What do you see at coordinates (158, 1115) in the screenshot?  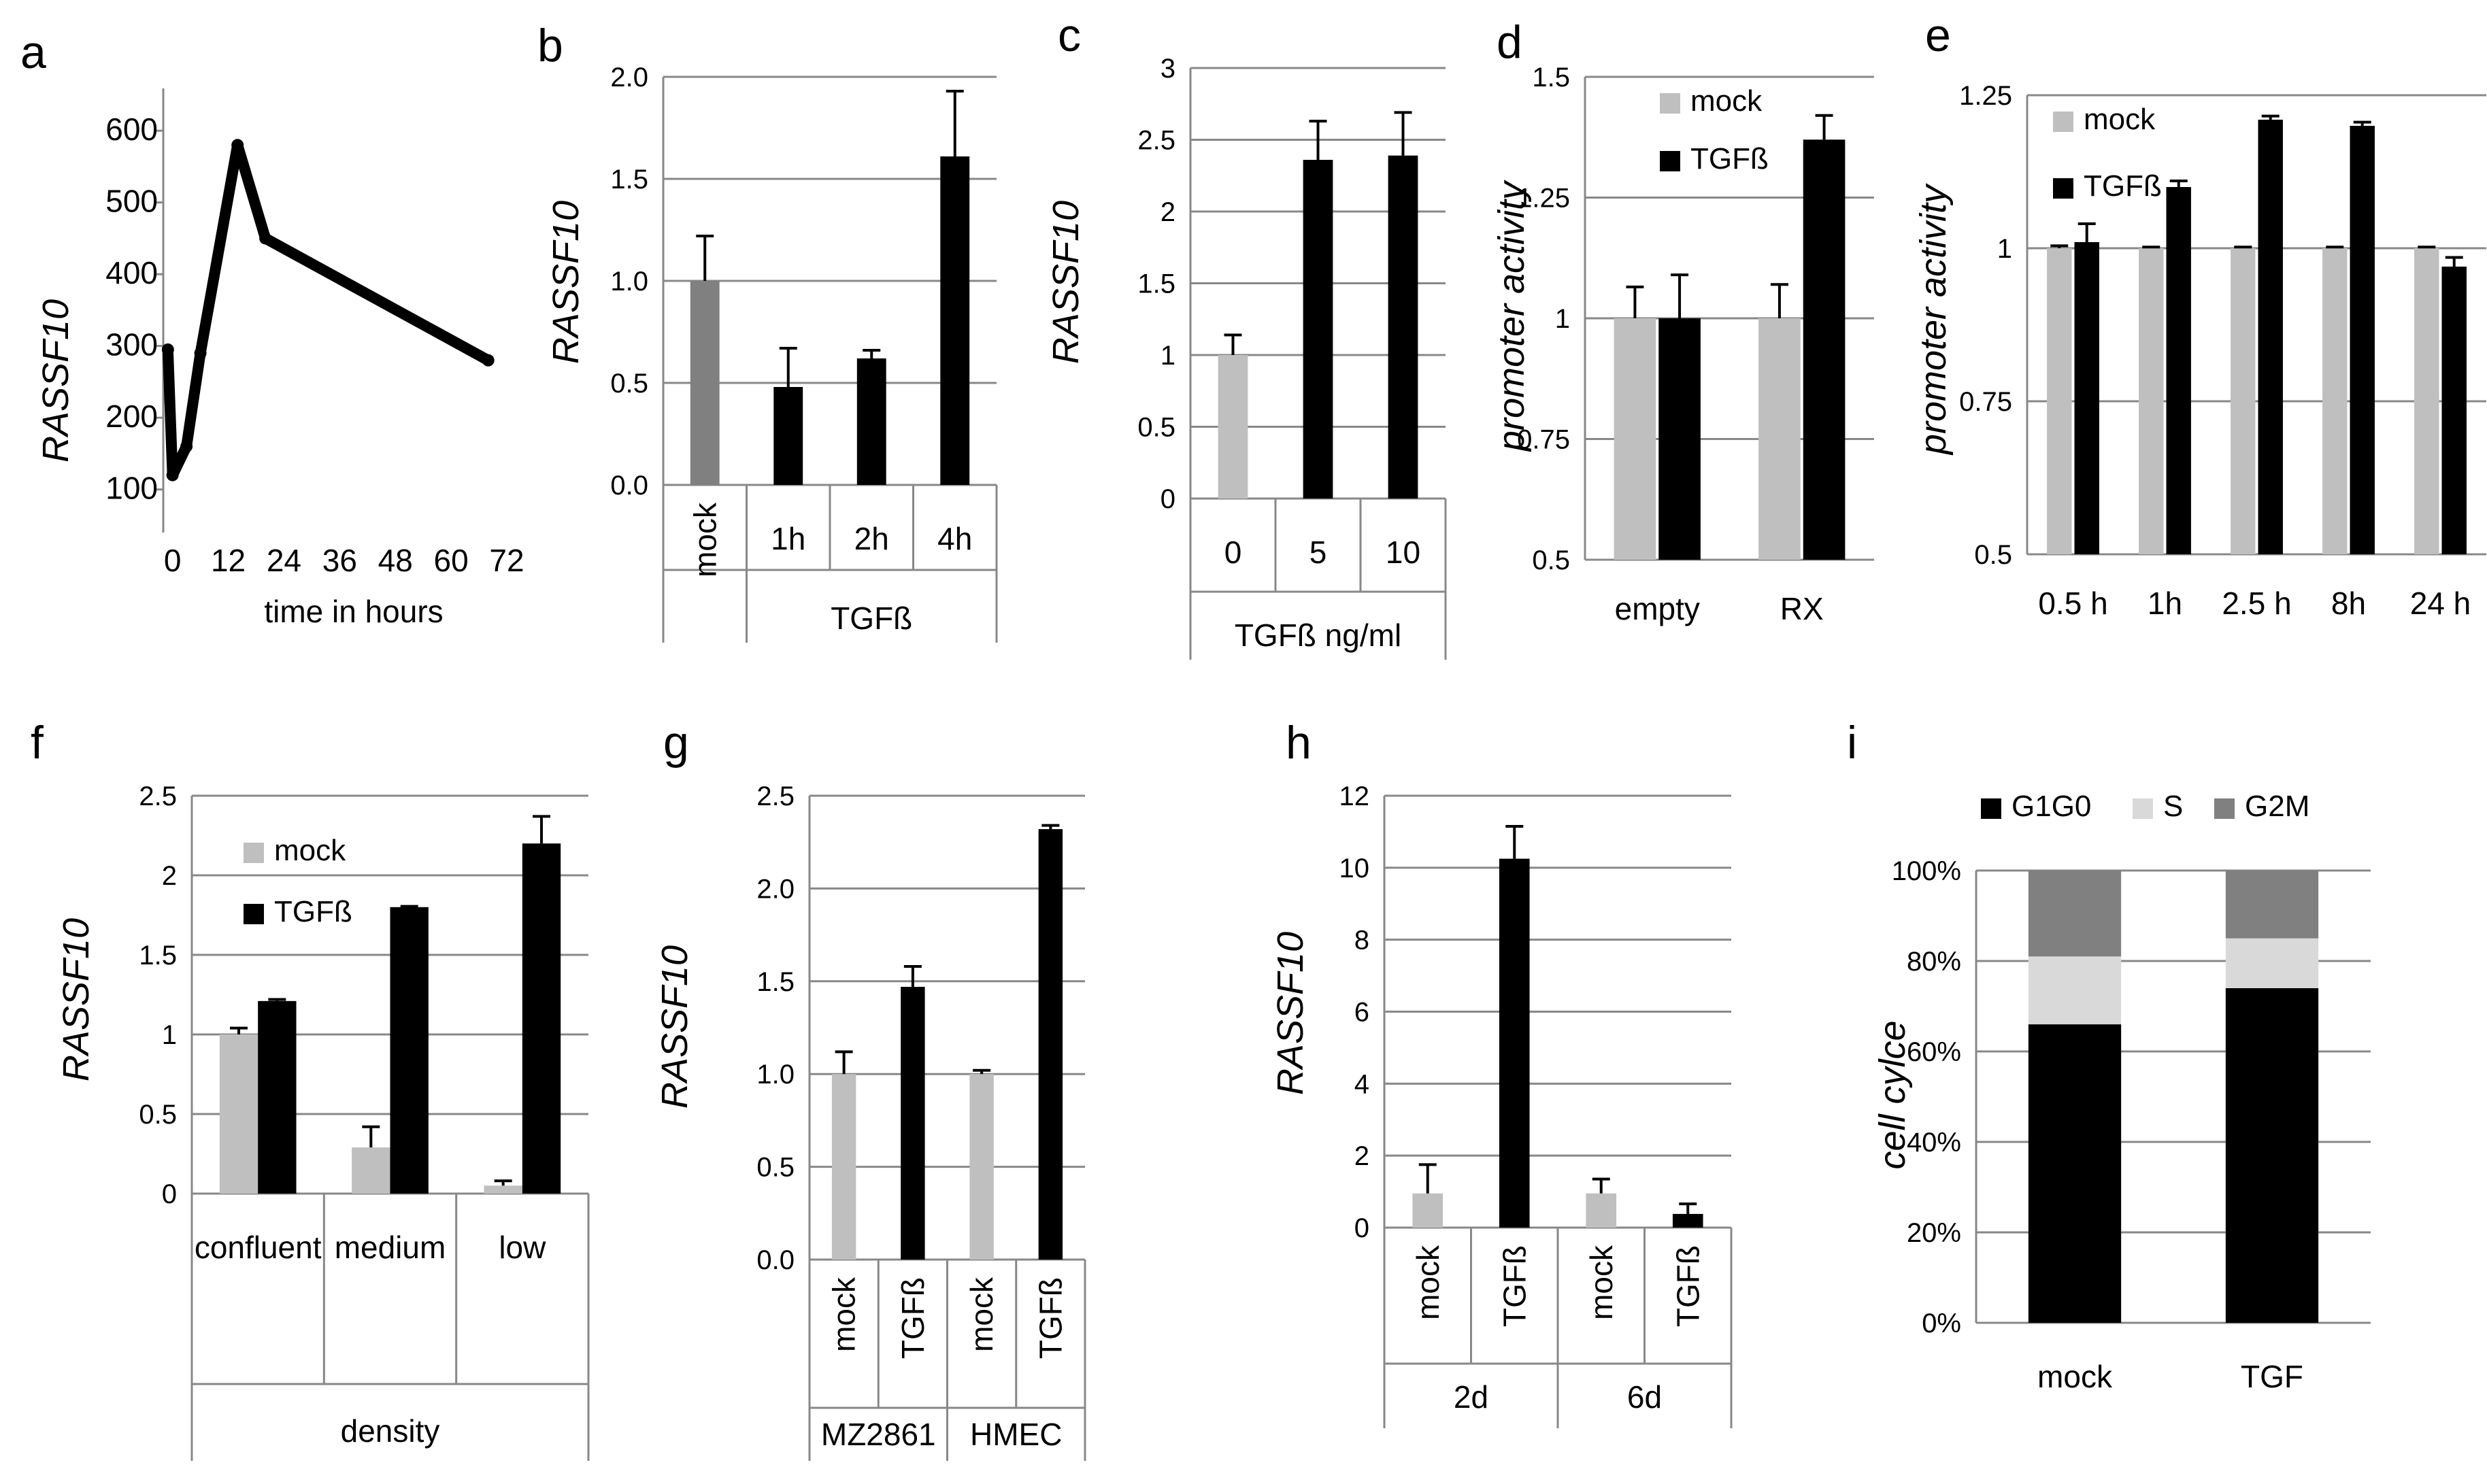 I see `panel-f-ytick-label: 0.5` at bounding box center [158, 1115].